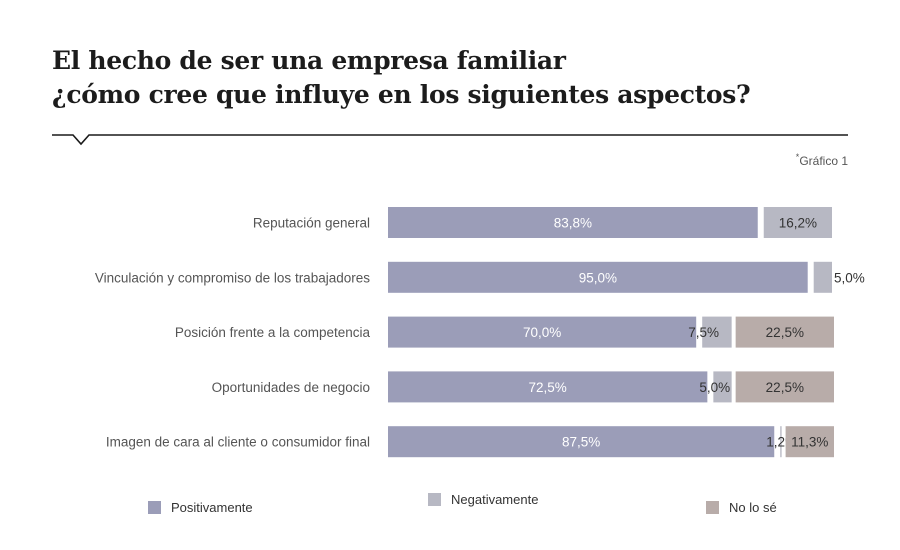 Image resolution: width=900 pixels, height=550 pixels. I want to click on data-label-negativamente-oportunidades-de-negocio: 5,0%, so click(714, 387).